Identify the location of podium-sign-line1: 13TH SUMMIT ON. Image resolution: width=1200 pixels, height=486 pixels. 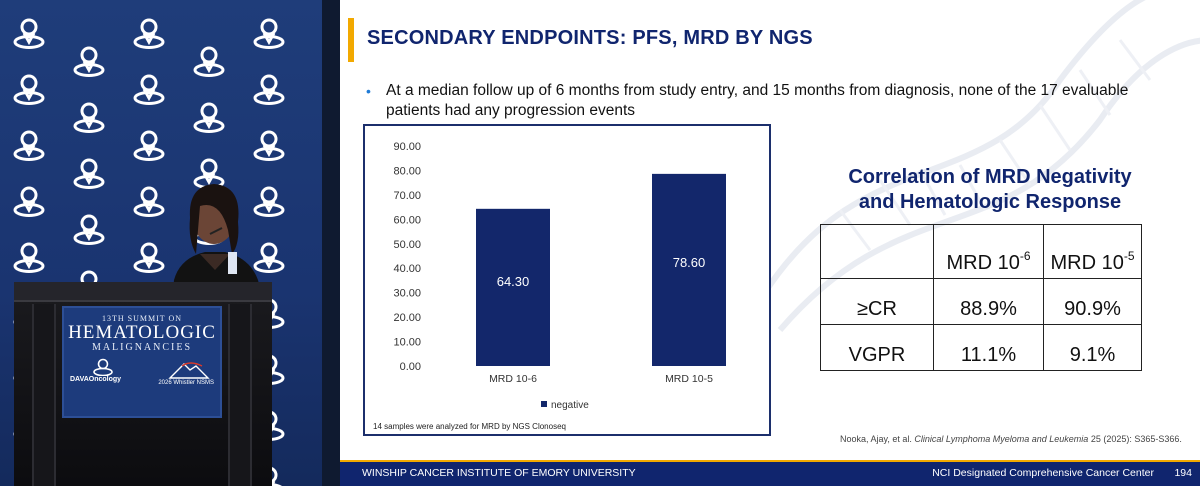
(142, 318).